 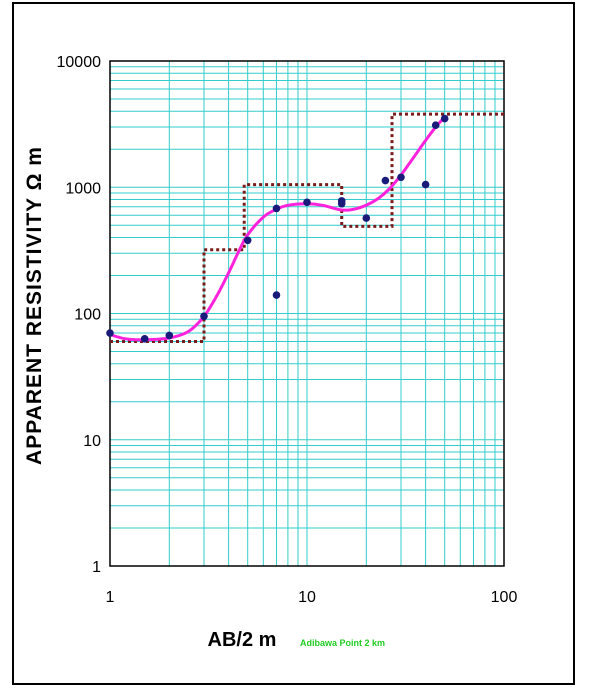 What do you see at coordinates (110, 597) in the screenshot?
I see `x-tick-label: 1` at bounding box center [110, 597].